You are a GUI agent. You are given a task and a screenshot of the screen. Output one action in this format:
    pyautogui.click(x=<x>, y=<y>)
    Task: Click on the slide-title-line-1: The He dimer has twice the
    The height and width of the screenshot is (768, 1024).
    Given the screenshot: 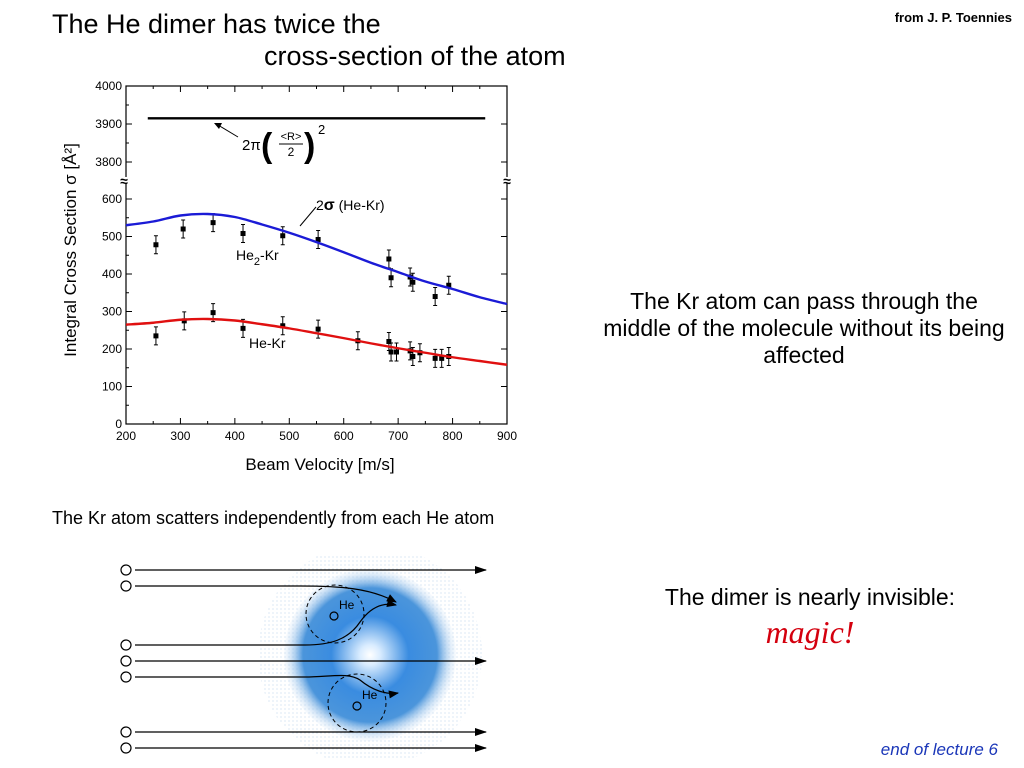 What is the action you would take?
    pyautogui.click(x=216, y=24)
    